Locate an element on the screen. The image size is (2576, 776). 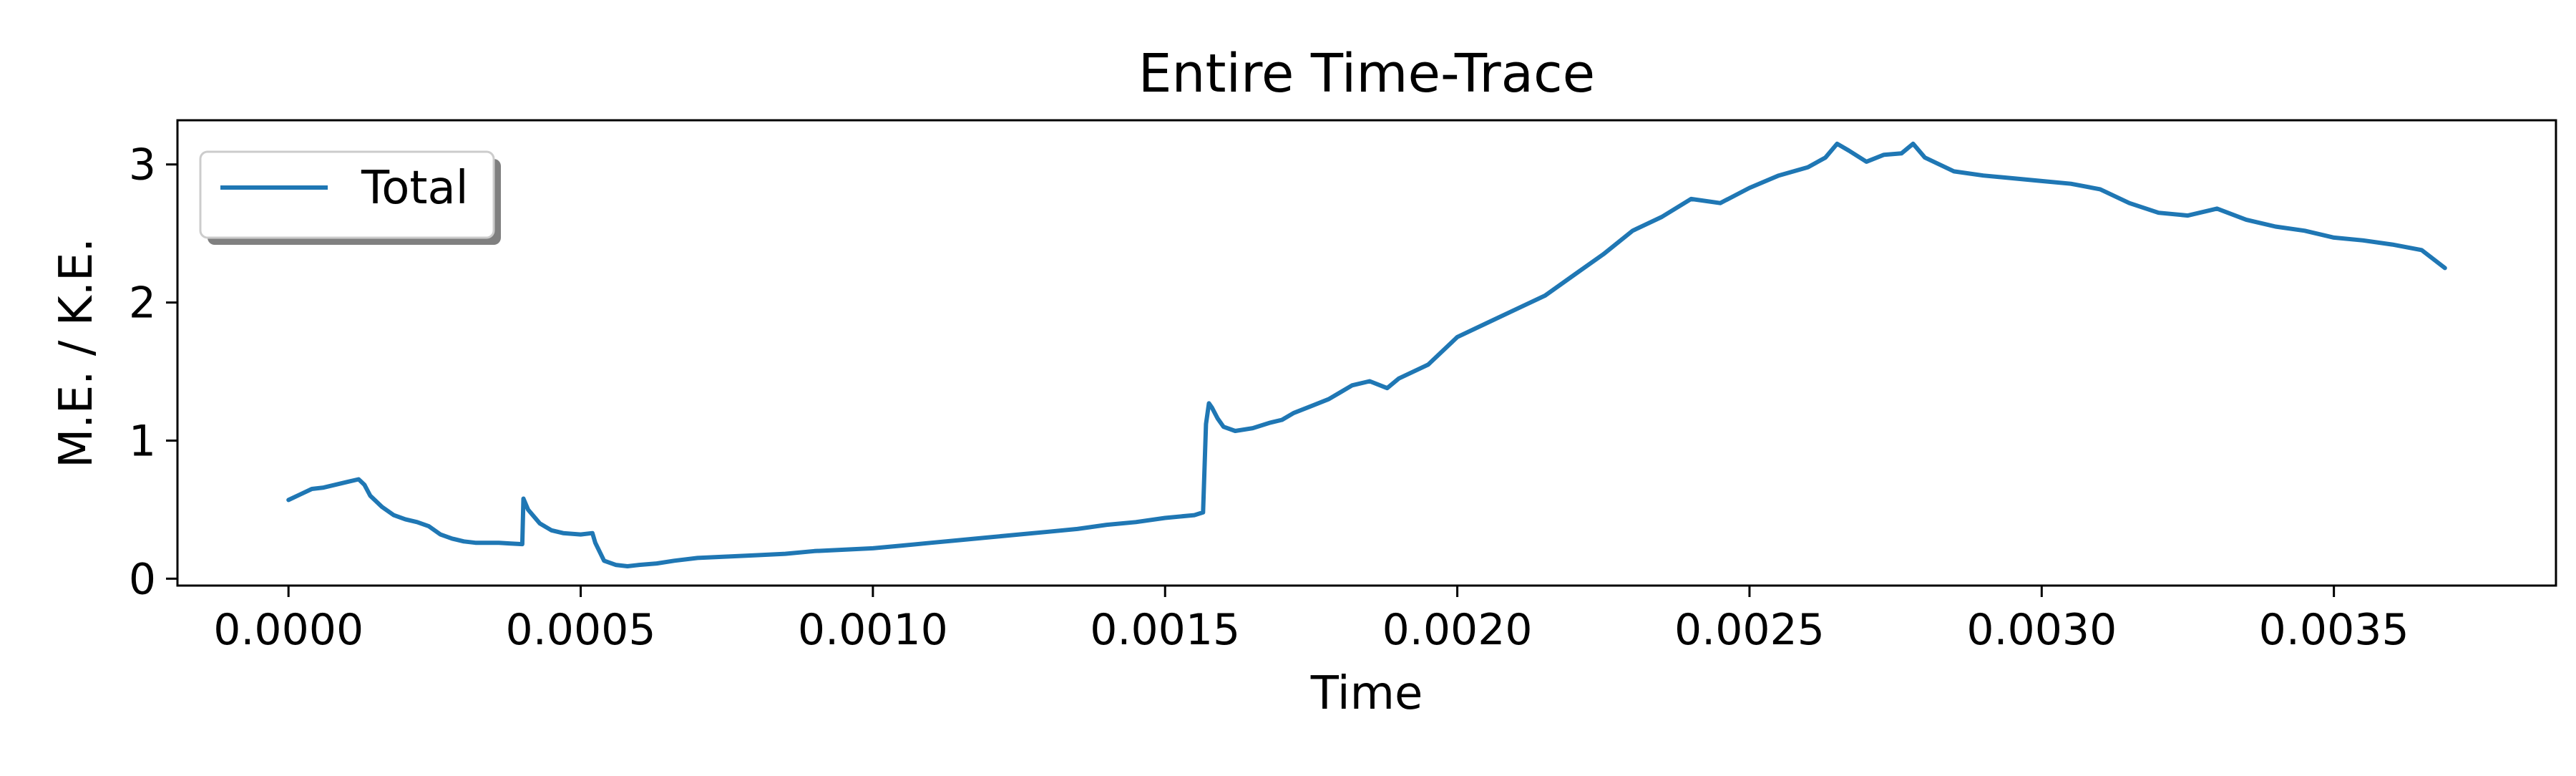
y-axis-ticks: 0 1 2 3 is located at coordinates (153, 372).